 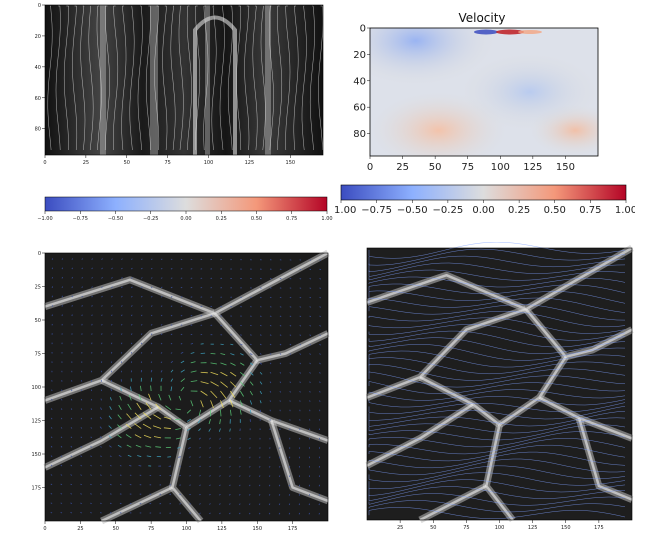 What do you see at coordinates (38, 68) in the screenshot?
I see `y-tick-label: 40` at bounding box center [38, 68].